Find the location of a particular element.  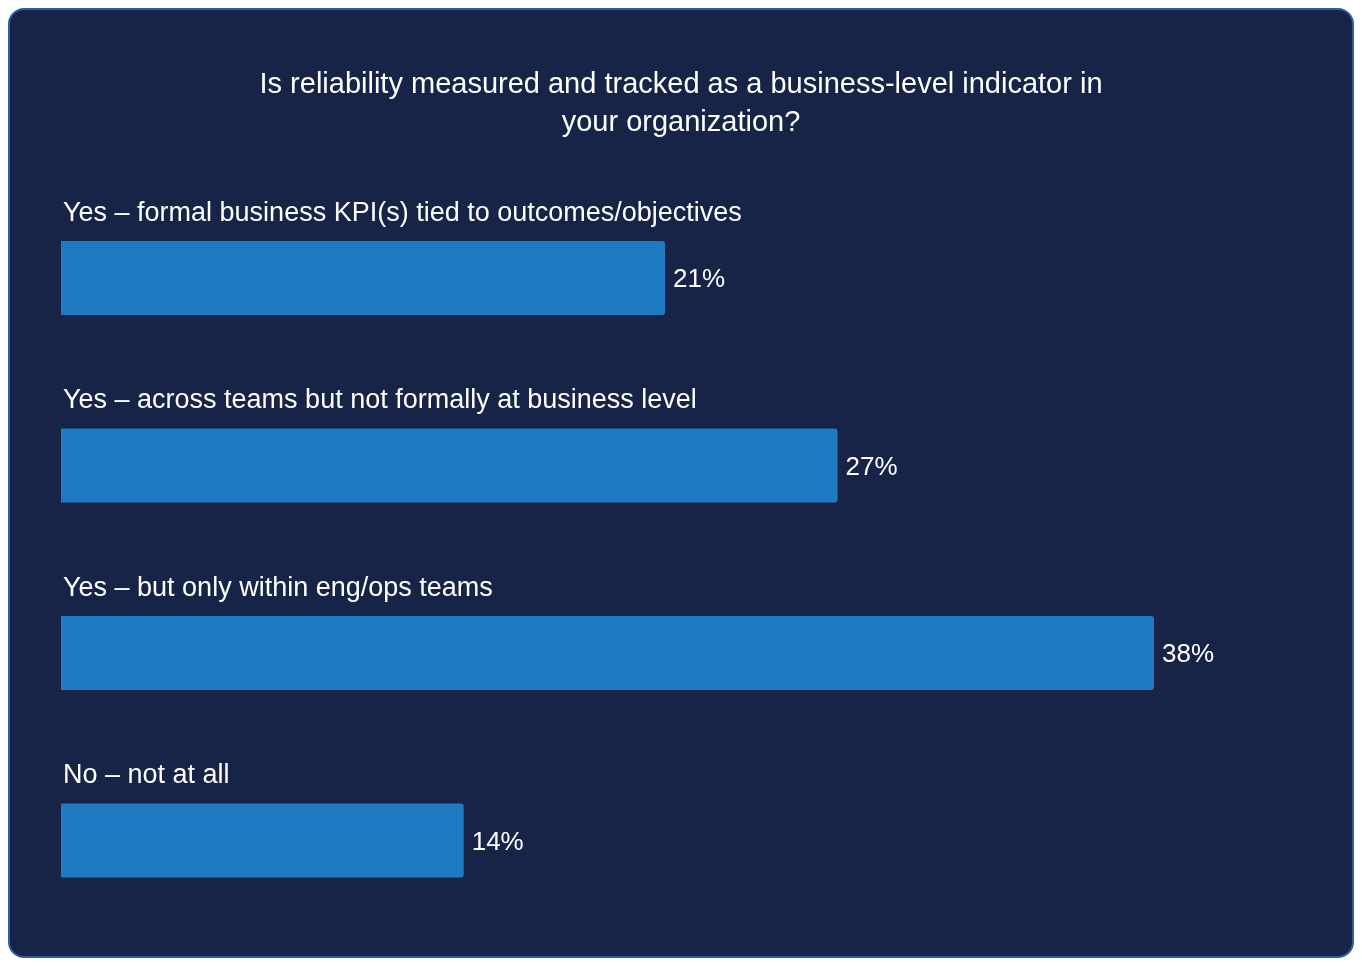

y-tick-label: No – not at all is located at coordinates (146, 774).